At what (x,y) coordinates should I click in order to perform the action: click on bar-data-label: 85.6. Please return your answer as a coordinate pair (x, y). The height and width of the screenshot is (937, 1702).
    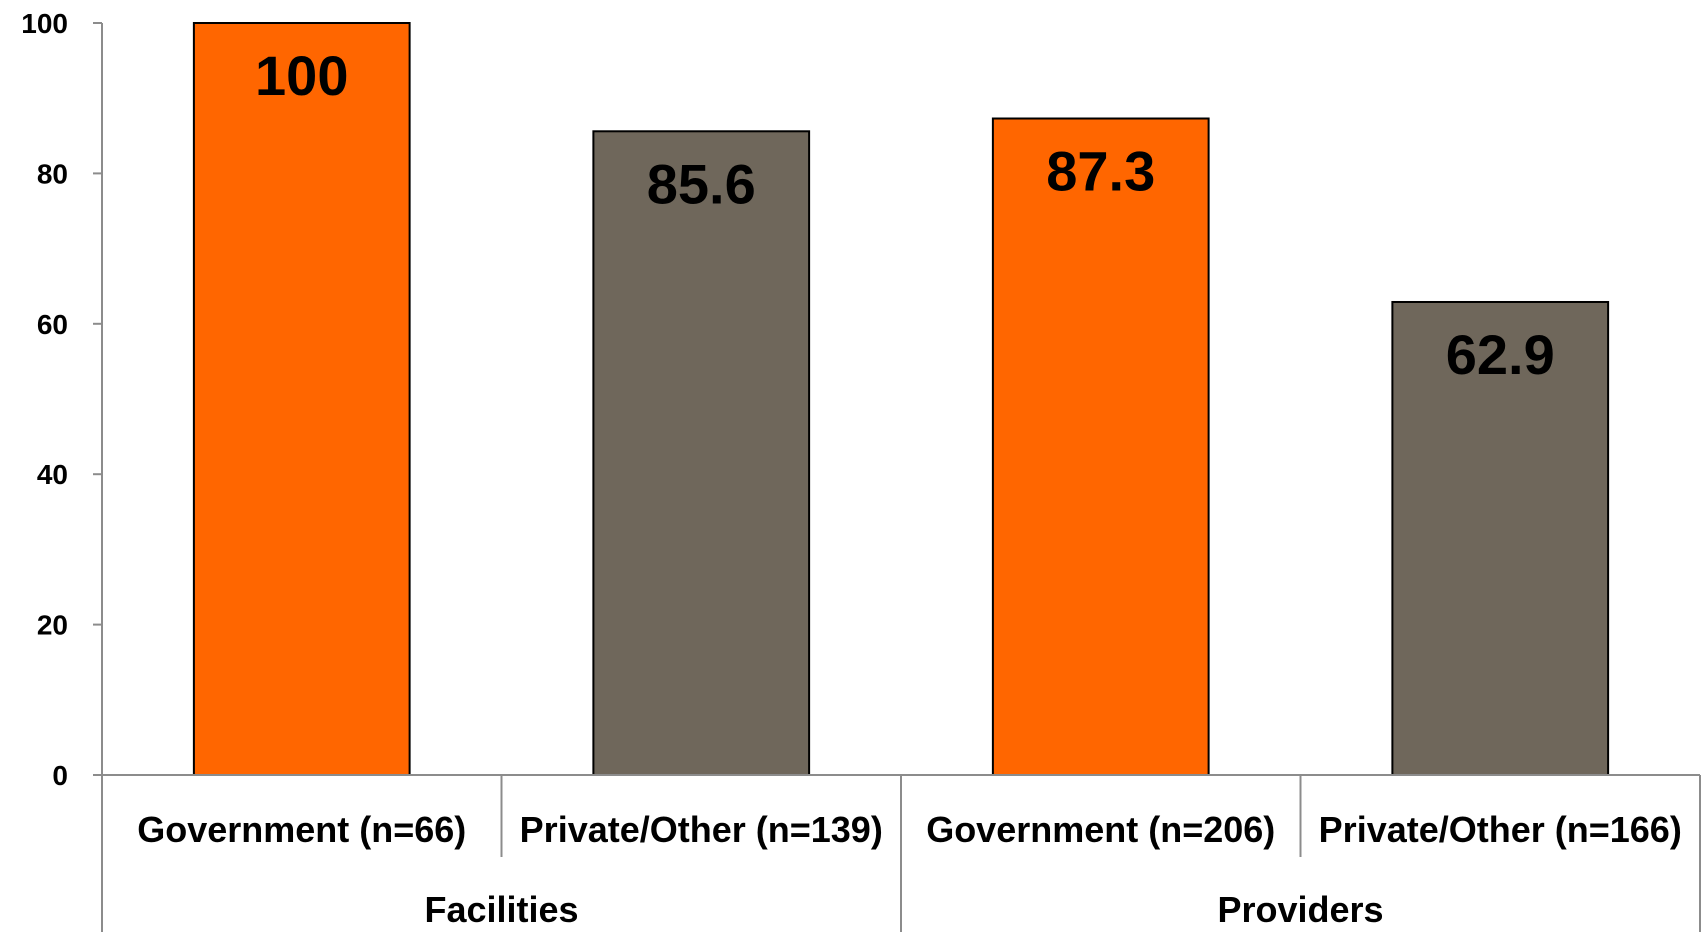
    Looking at the image, I should click on (701, 183).